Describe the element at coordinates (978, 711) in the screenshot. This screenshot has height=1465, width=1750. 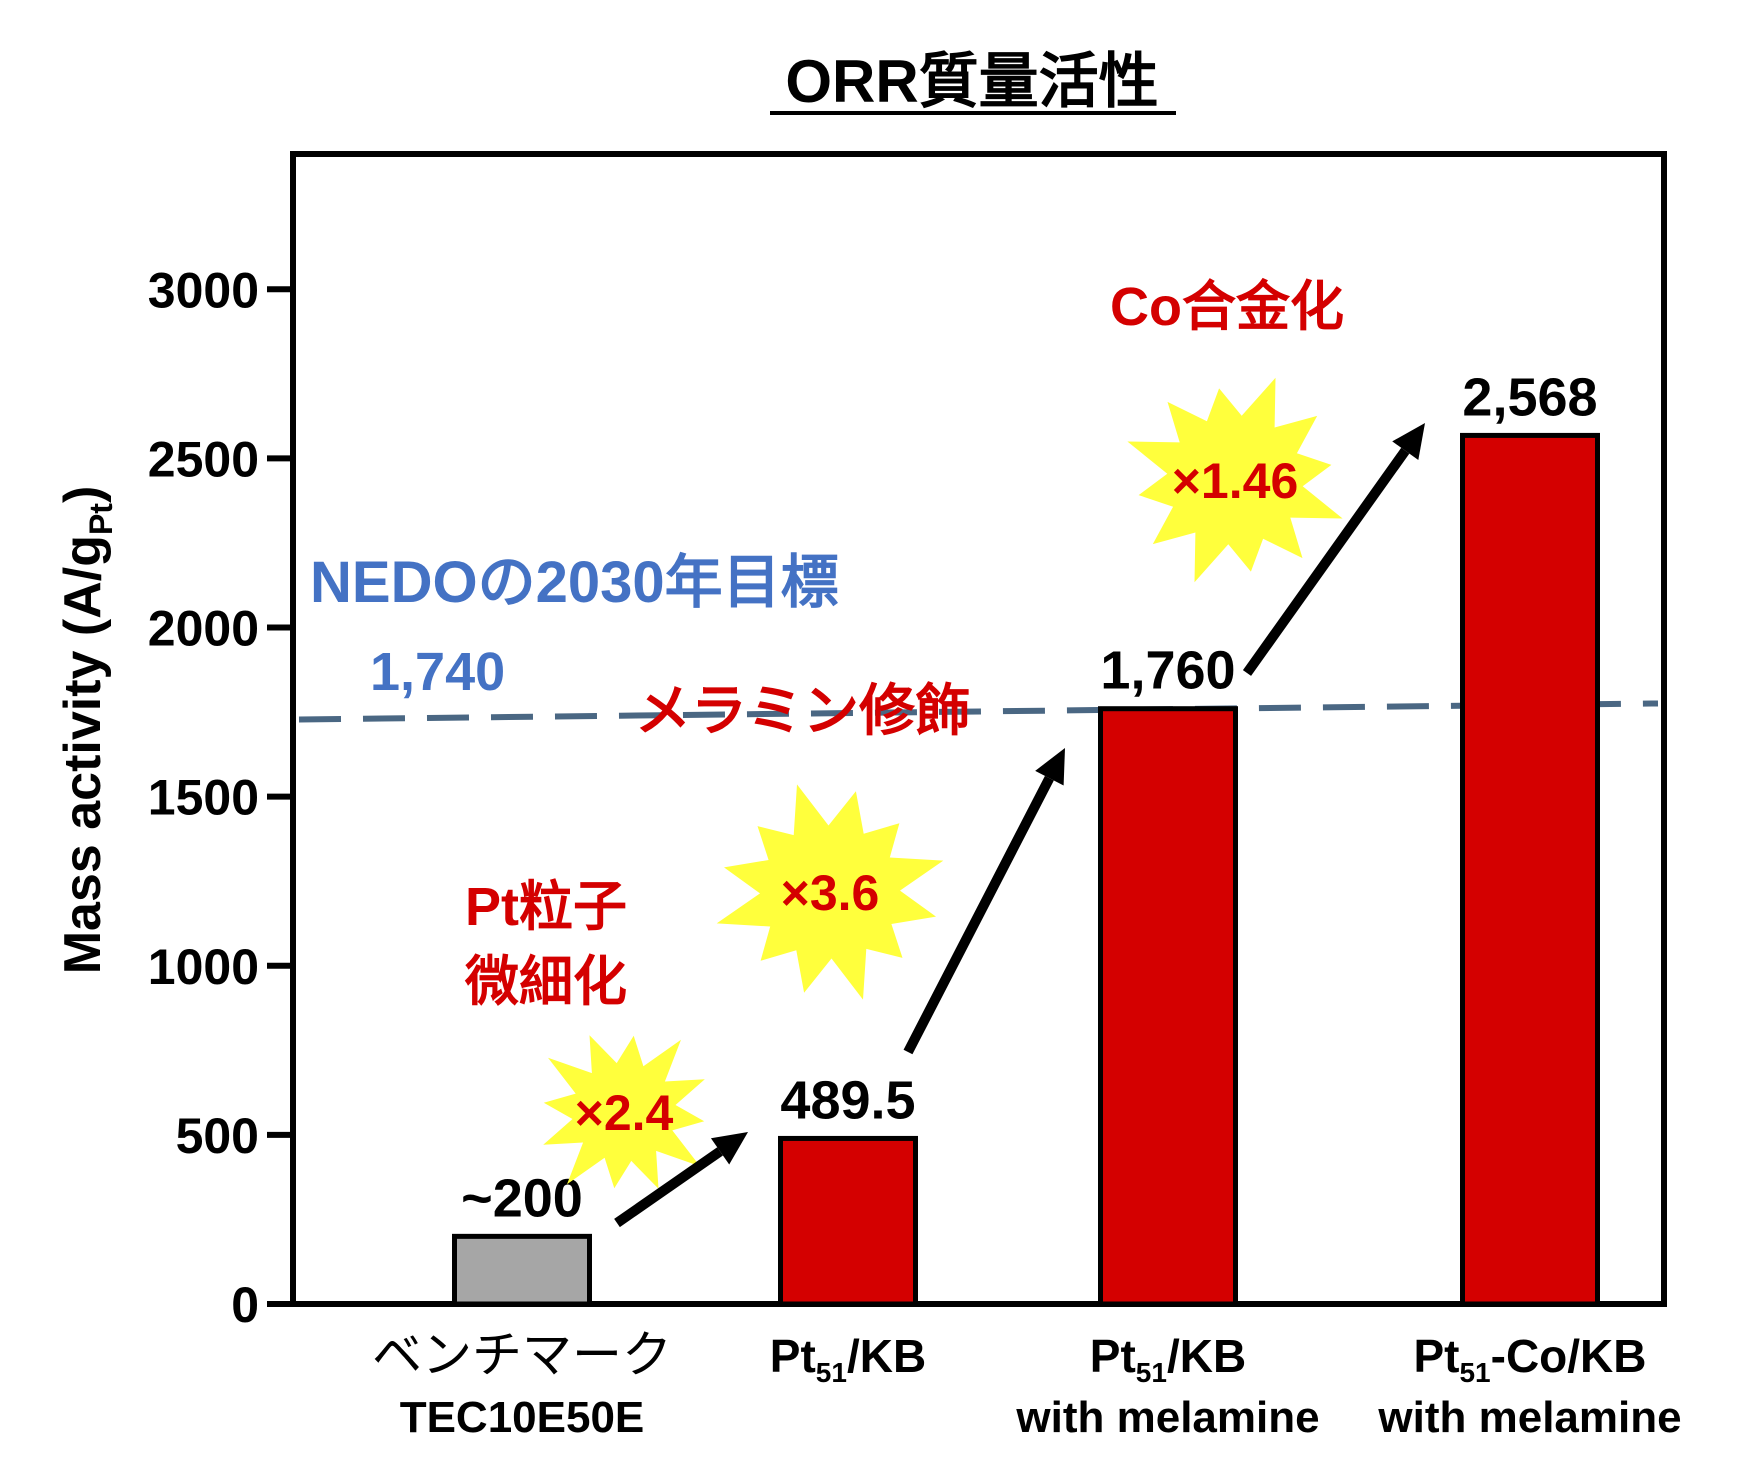
I see `target-dashed-line` at that location.